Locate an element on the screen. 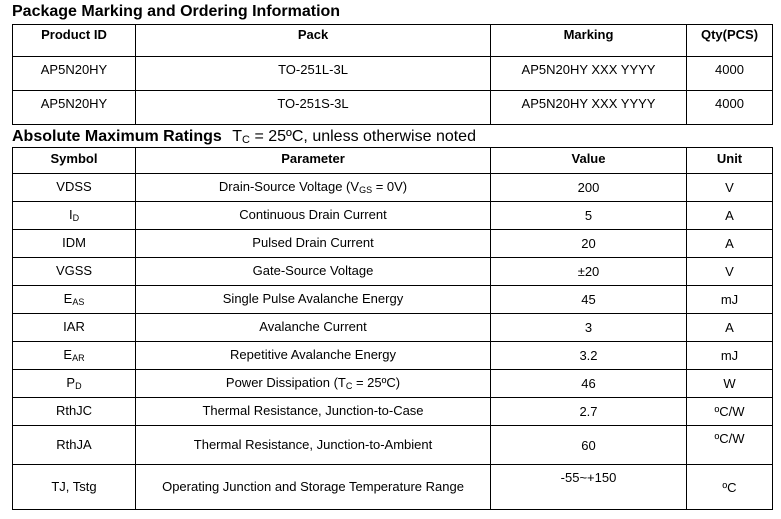 The width and height of the screenshot is (781, 519). value-cell: 60 is located at coordinates (588, 445).